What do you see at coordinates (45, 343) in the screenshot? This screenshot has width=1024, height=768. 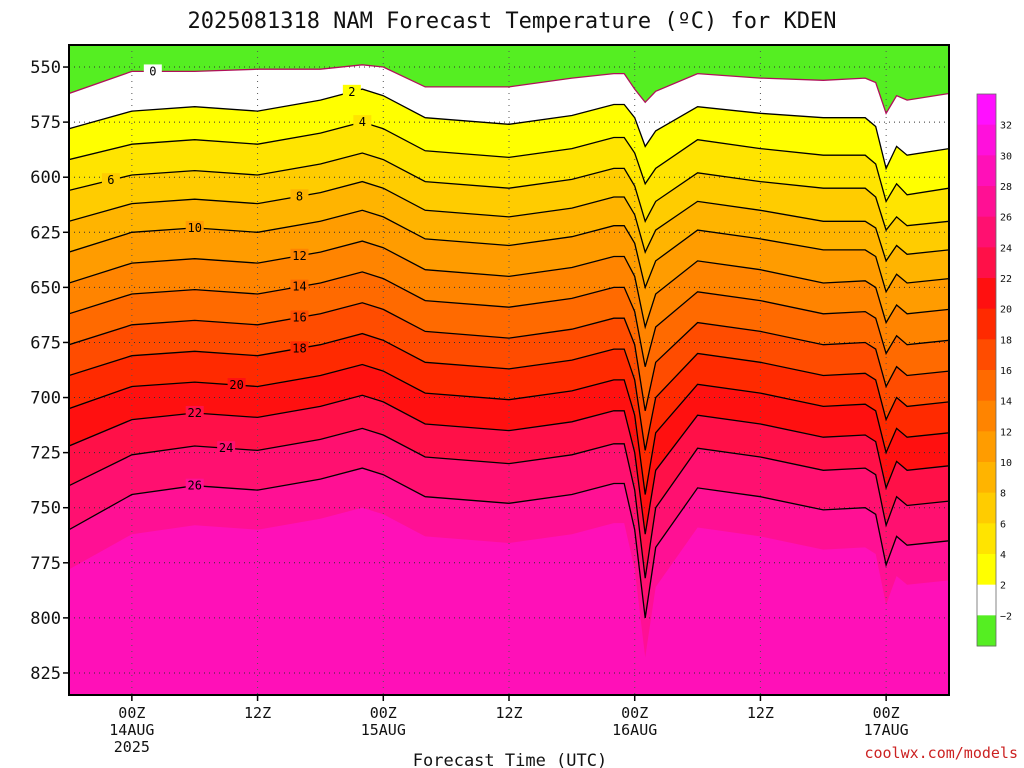 I see `y-tick-label: 675` at bounding box center [45, 343].